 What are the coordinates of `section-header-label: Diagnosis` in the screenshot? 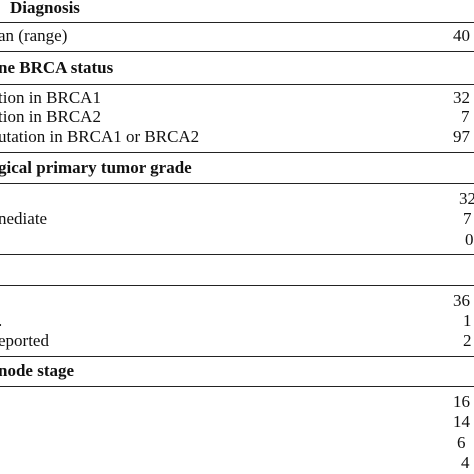 It's located at (45, 8).